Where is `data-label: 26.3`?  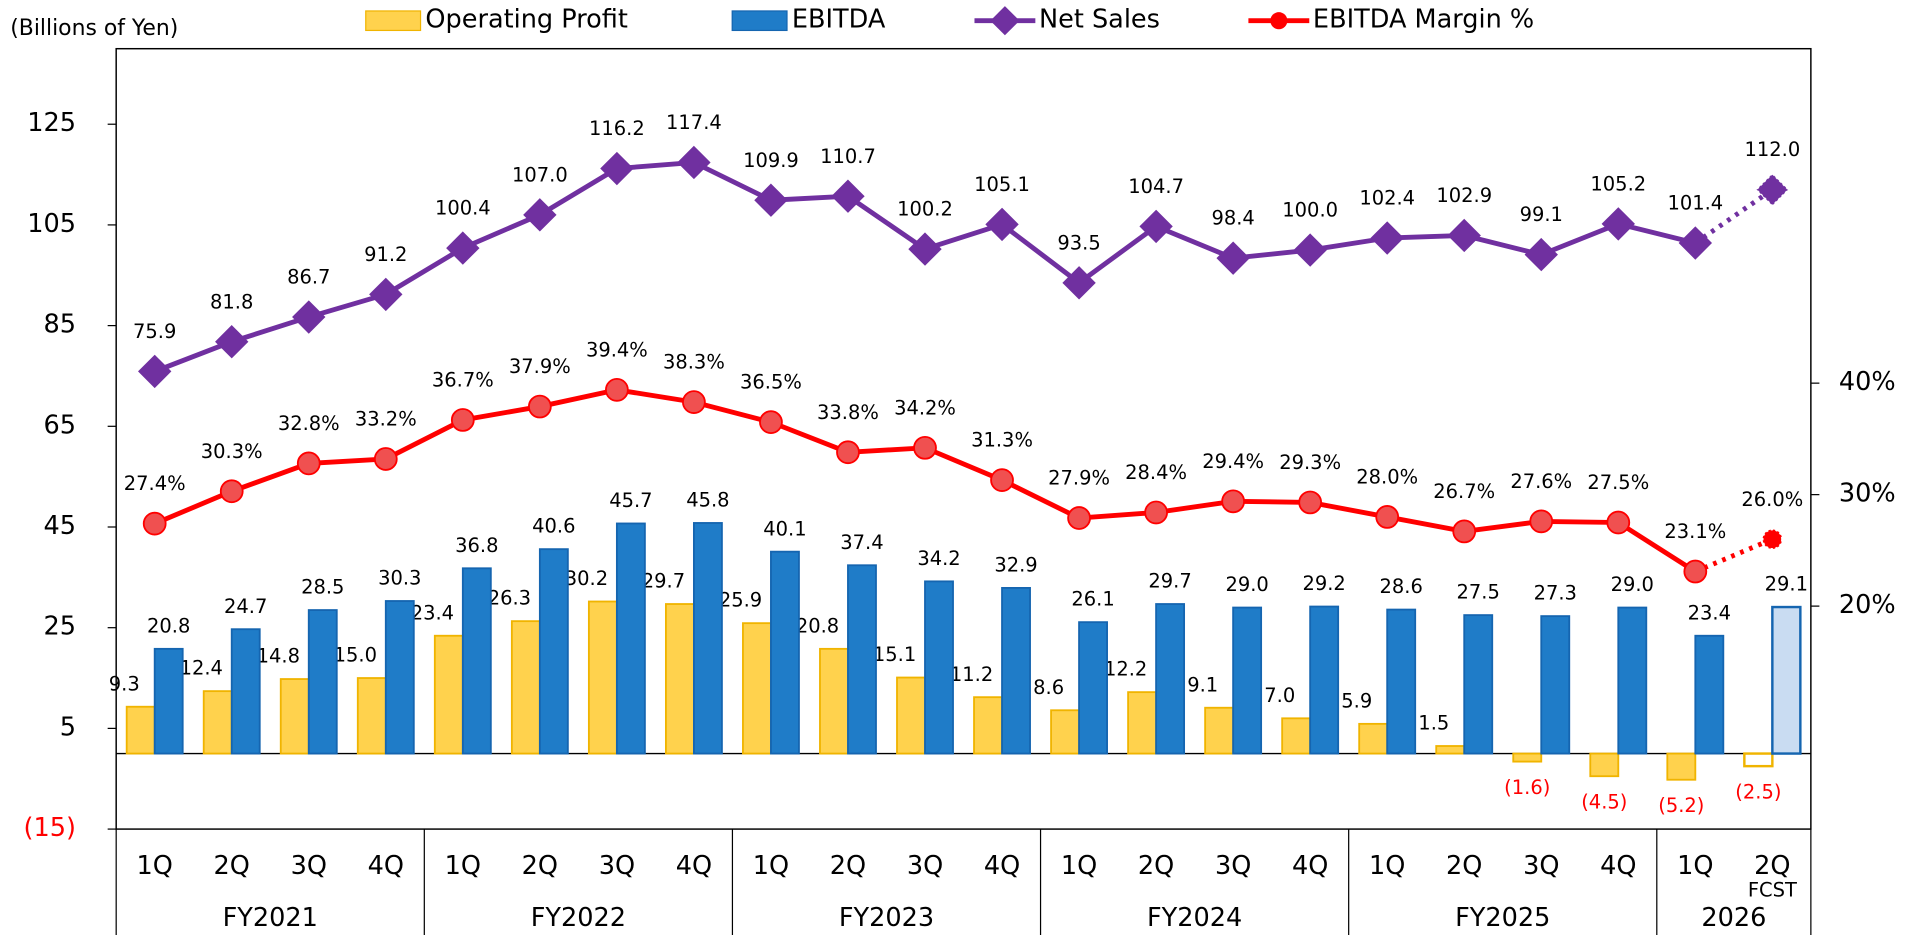
data-label: 26.3 is located at coordinates (509, 598).